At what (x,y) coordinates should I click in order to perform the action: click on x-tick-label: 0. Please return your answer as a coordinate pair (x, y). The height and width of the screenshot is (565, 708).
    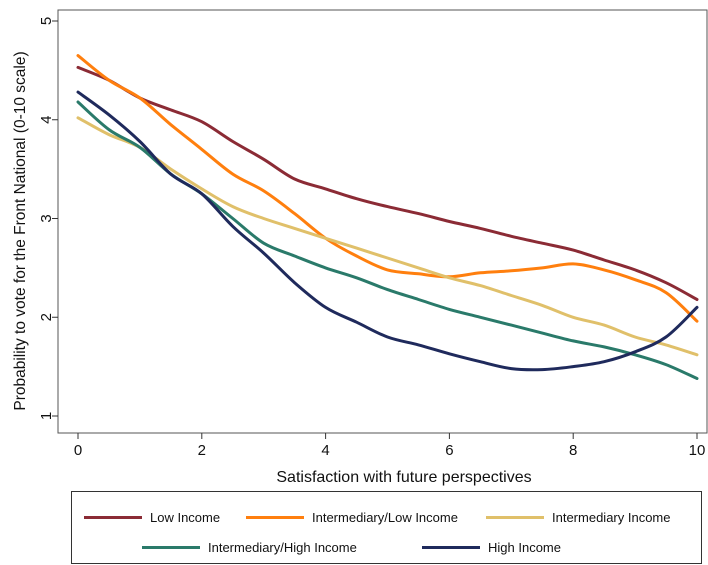
    Looking at the image, I should click on (78, 450).